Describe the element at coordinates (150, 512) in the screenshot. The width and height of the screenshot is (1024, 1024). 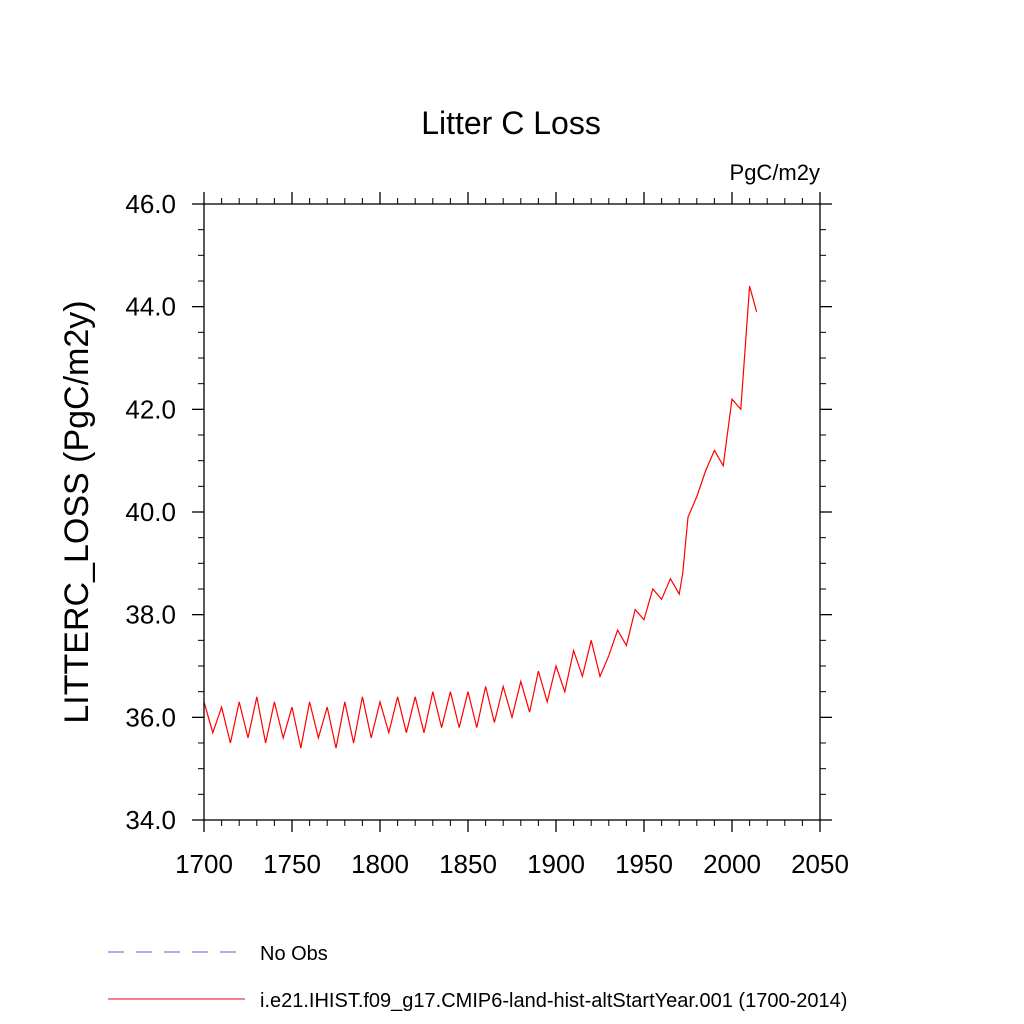
I see `y-tick-label: 40.0` at that location.